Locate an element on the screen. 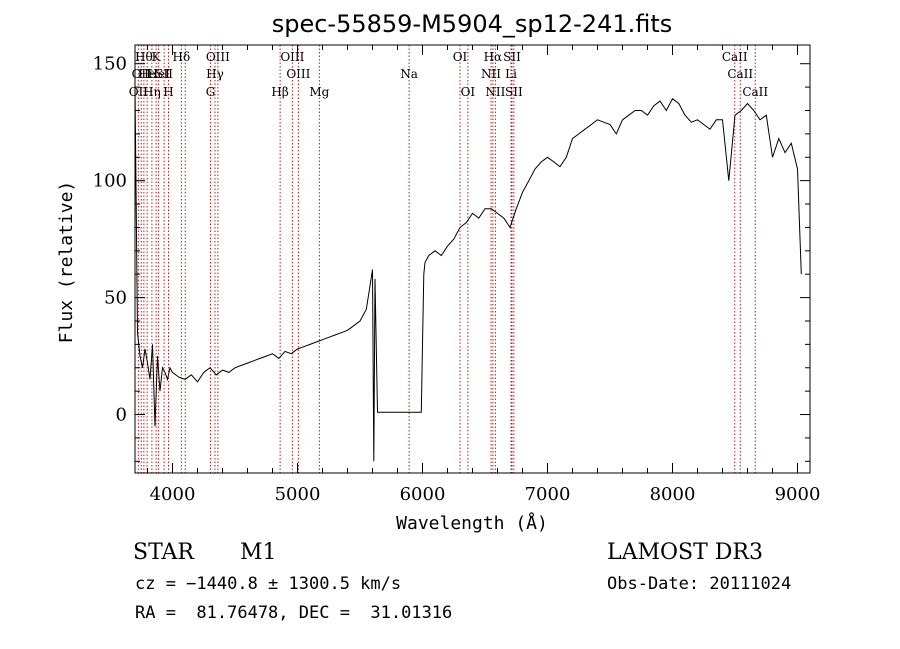 The image size is (900, 649). spectral-line-label: Mg is located at coordinates (319, 92).